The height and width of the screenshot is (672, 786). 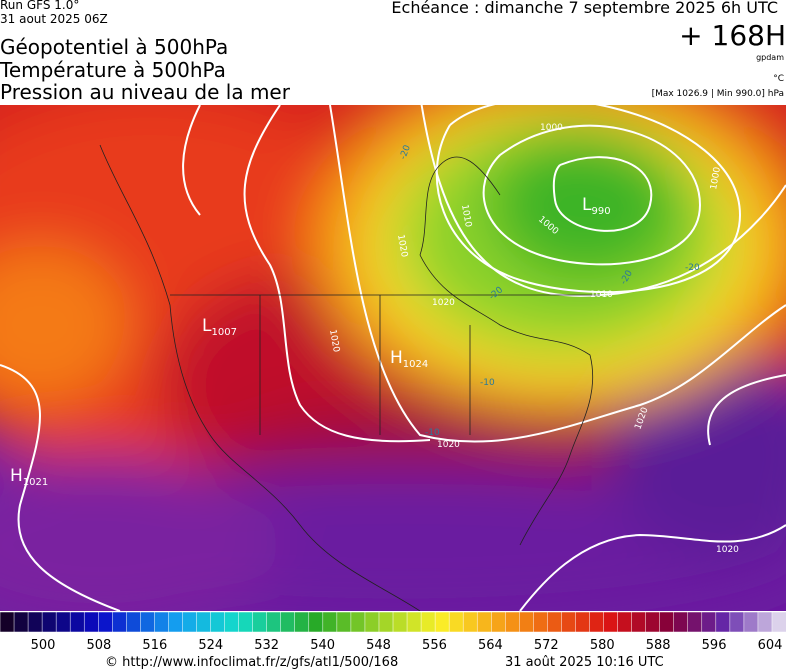 I want to click on run-date: 31 aout 2025 06Z, so click(x=54, y=19).